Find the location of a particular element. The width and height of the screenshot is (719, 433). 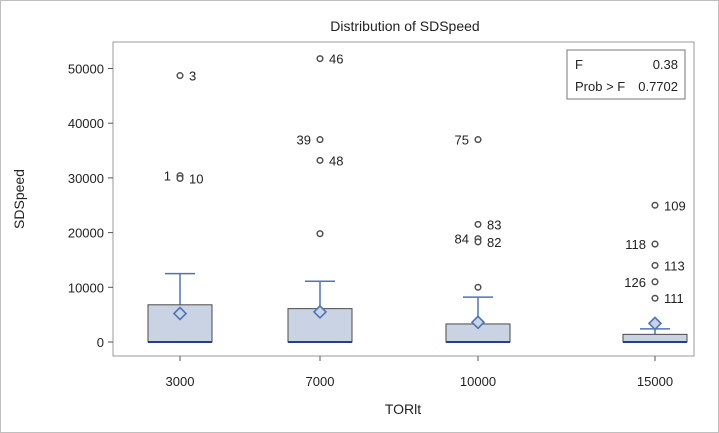

outlier-82: 82 is located at coordinates (487, 242).